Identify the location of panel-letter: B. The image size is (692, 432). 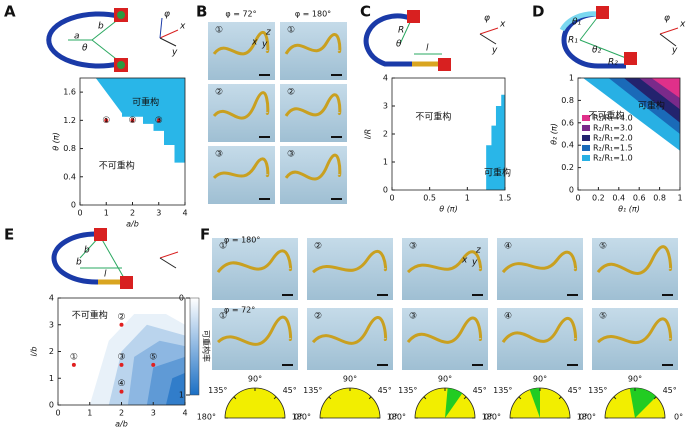
(201, 12).